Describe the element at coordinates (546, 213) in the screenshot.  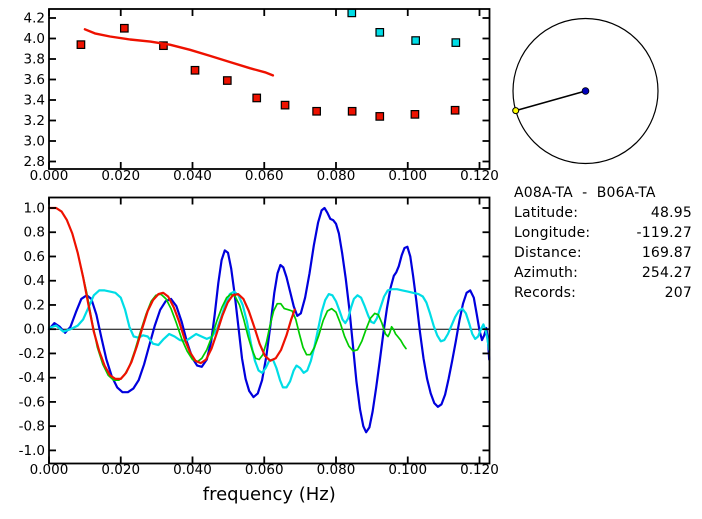
I see `latitude-label: Latitude:` at that location.